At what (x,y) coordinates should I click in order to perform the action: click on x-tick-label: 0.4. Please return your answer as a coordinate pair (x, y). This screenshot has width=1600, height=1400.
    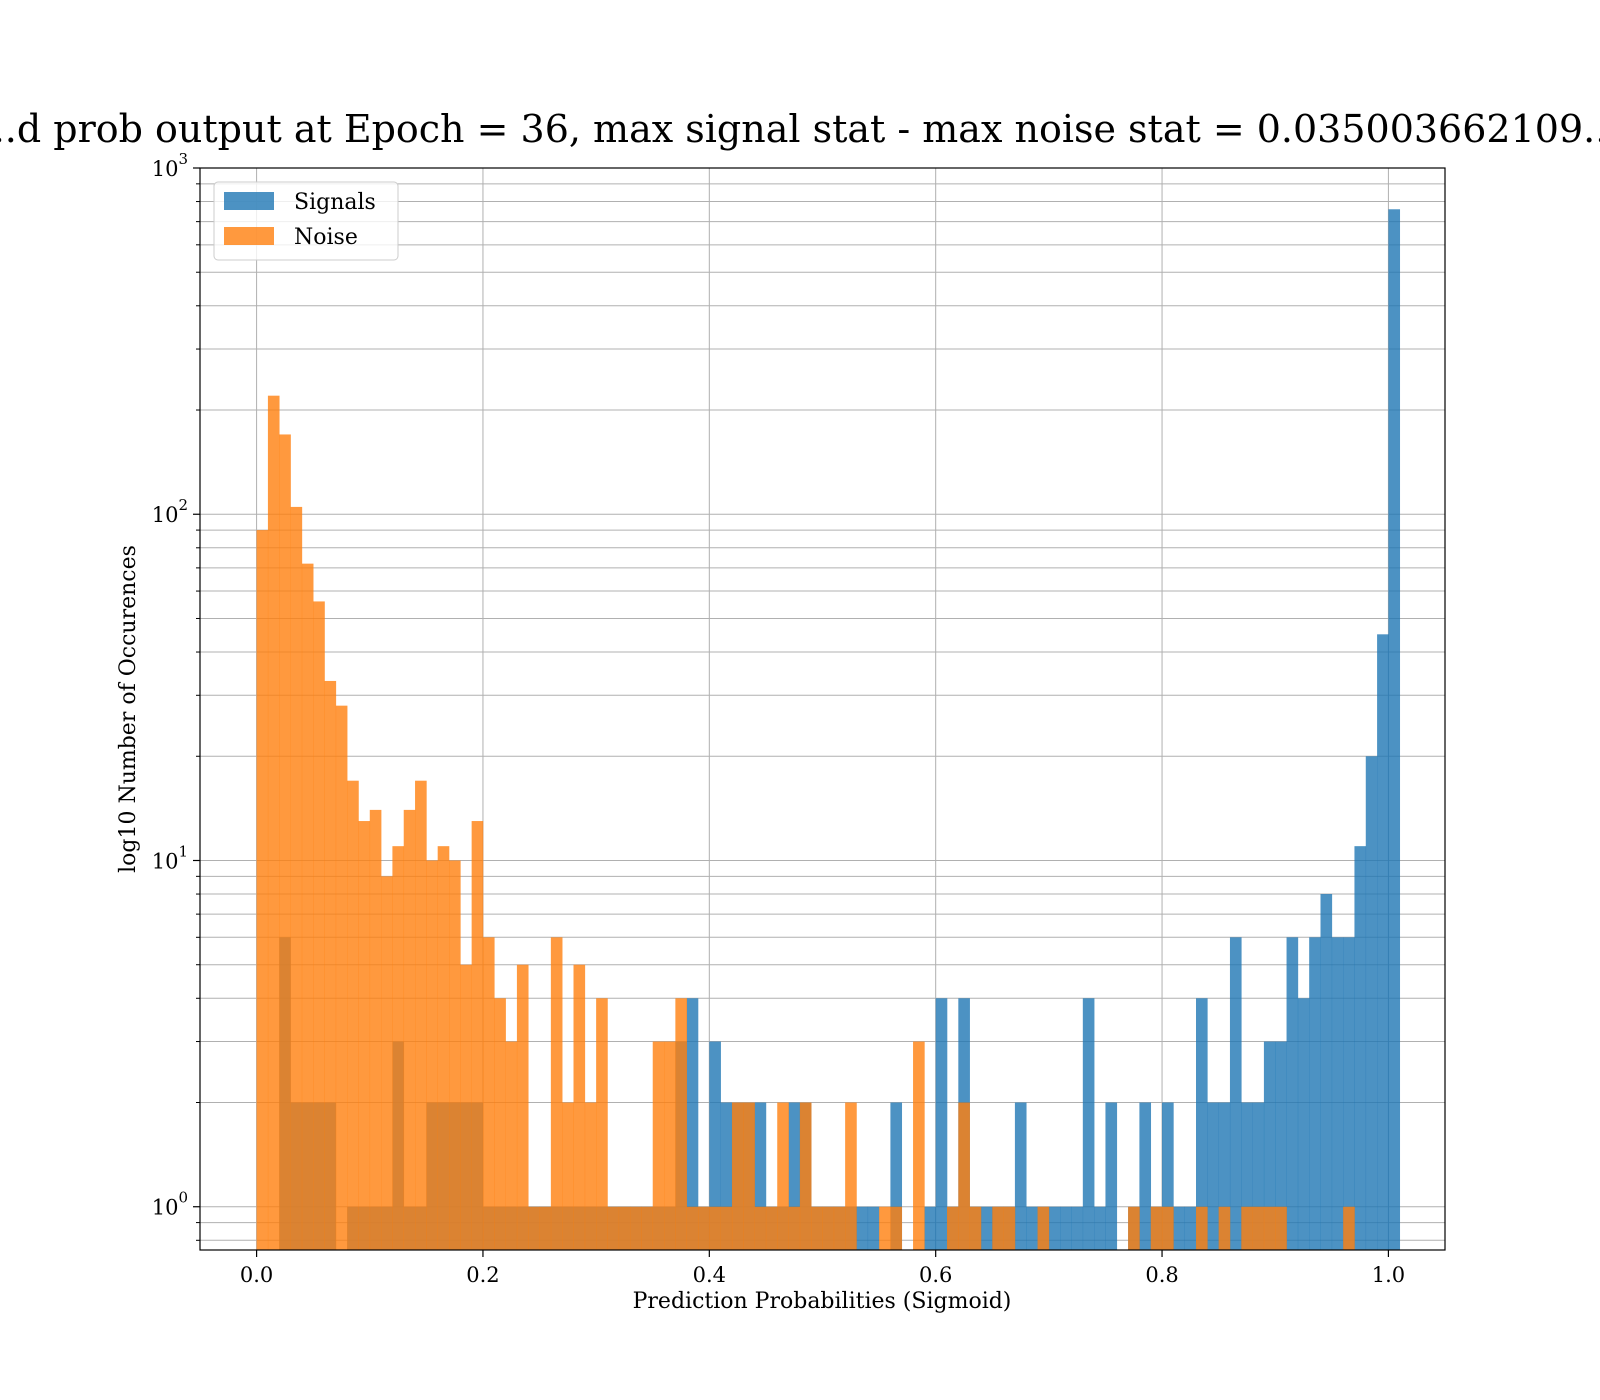
    Looking at the image, I should click on (709, 1275).